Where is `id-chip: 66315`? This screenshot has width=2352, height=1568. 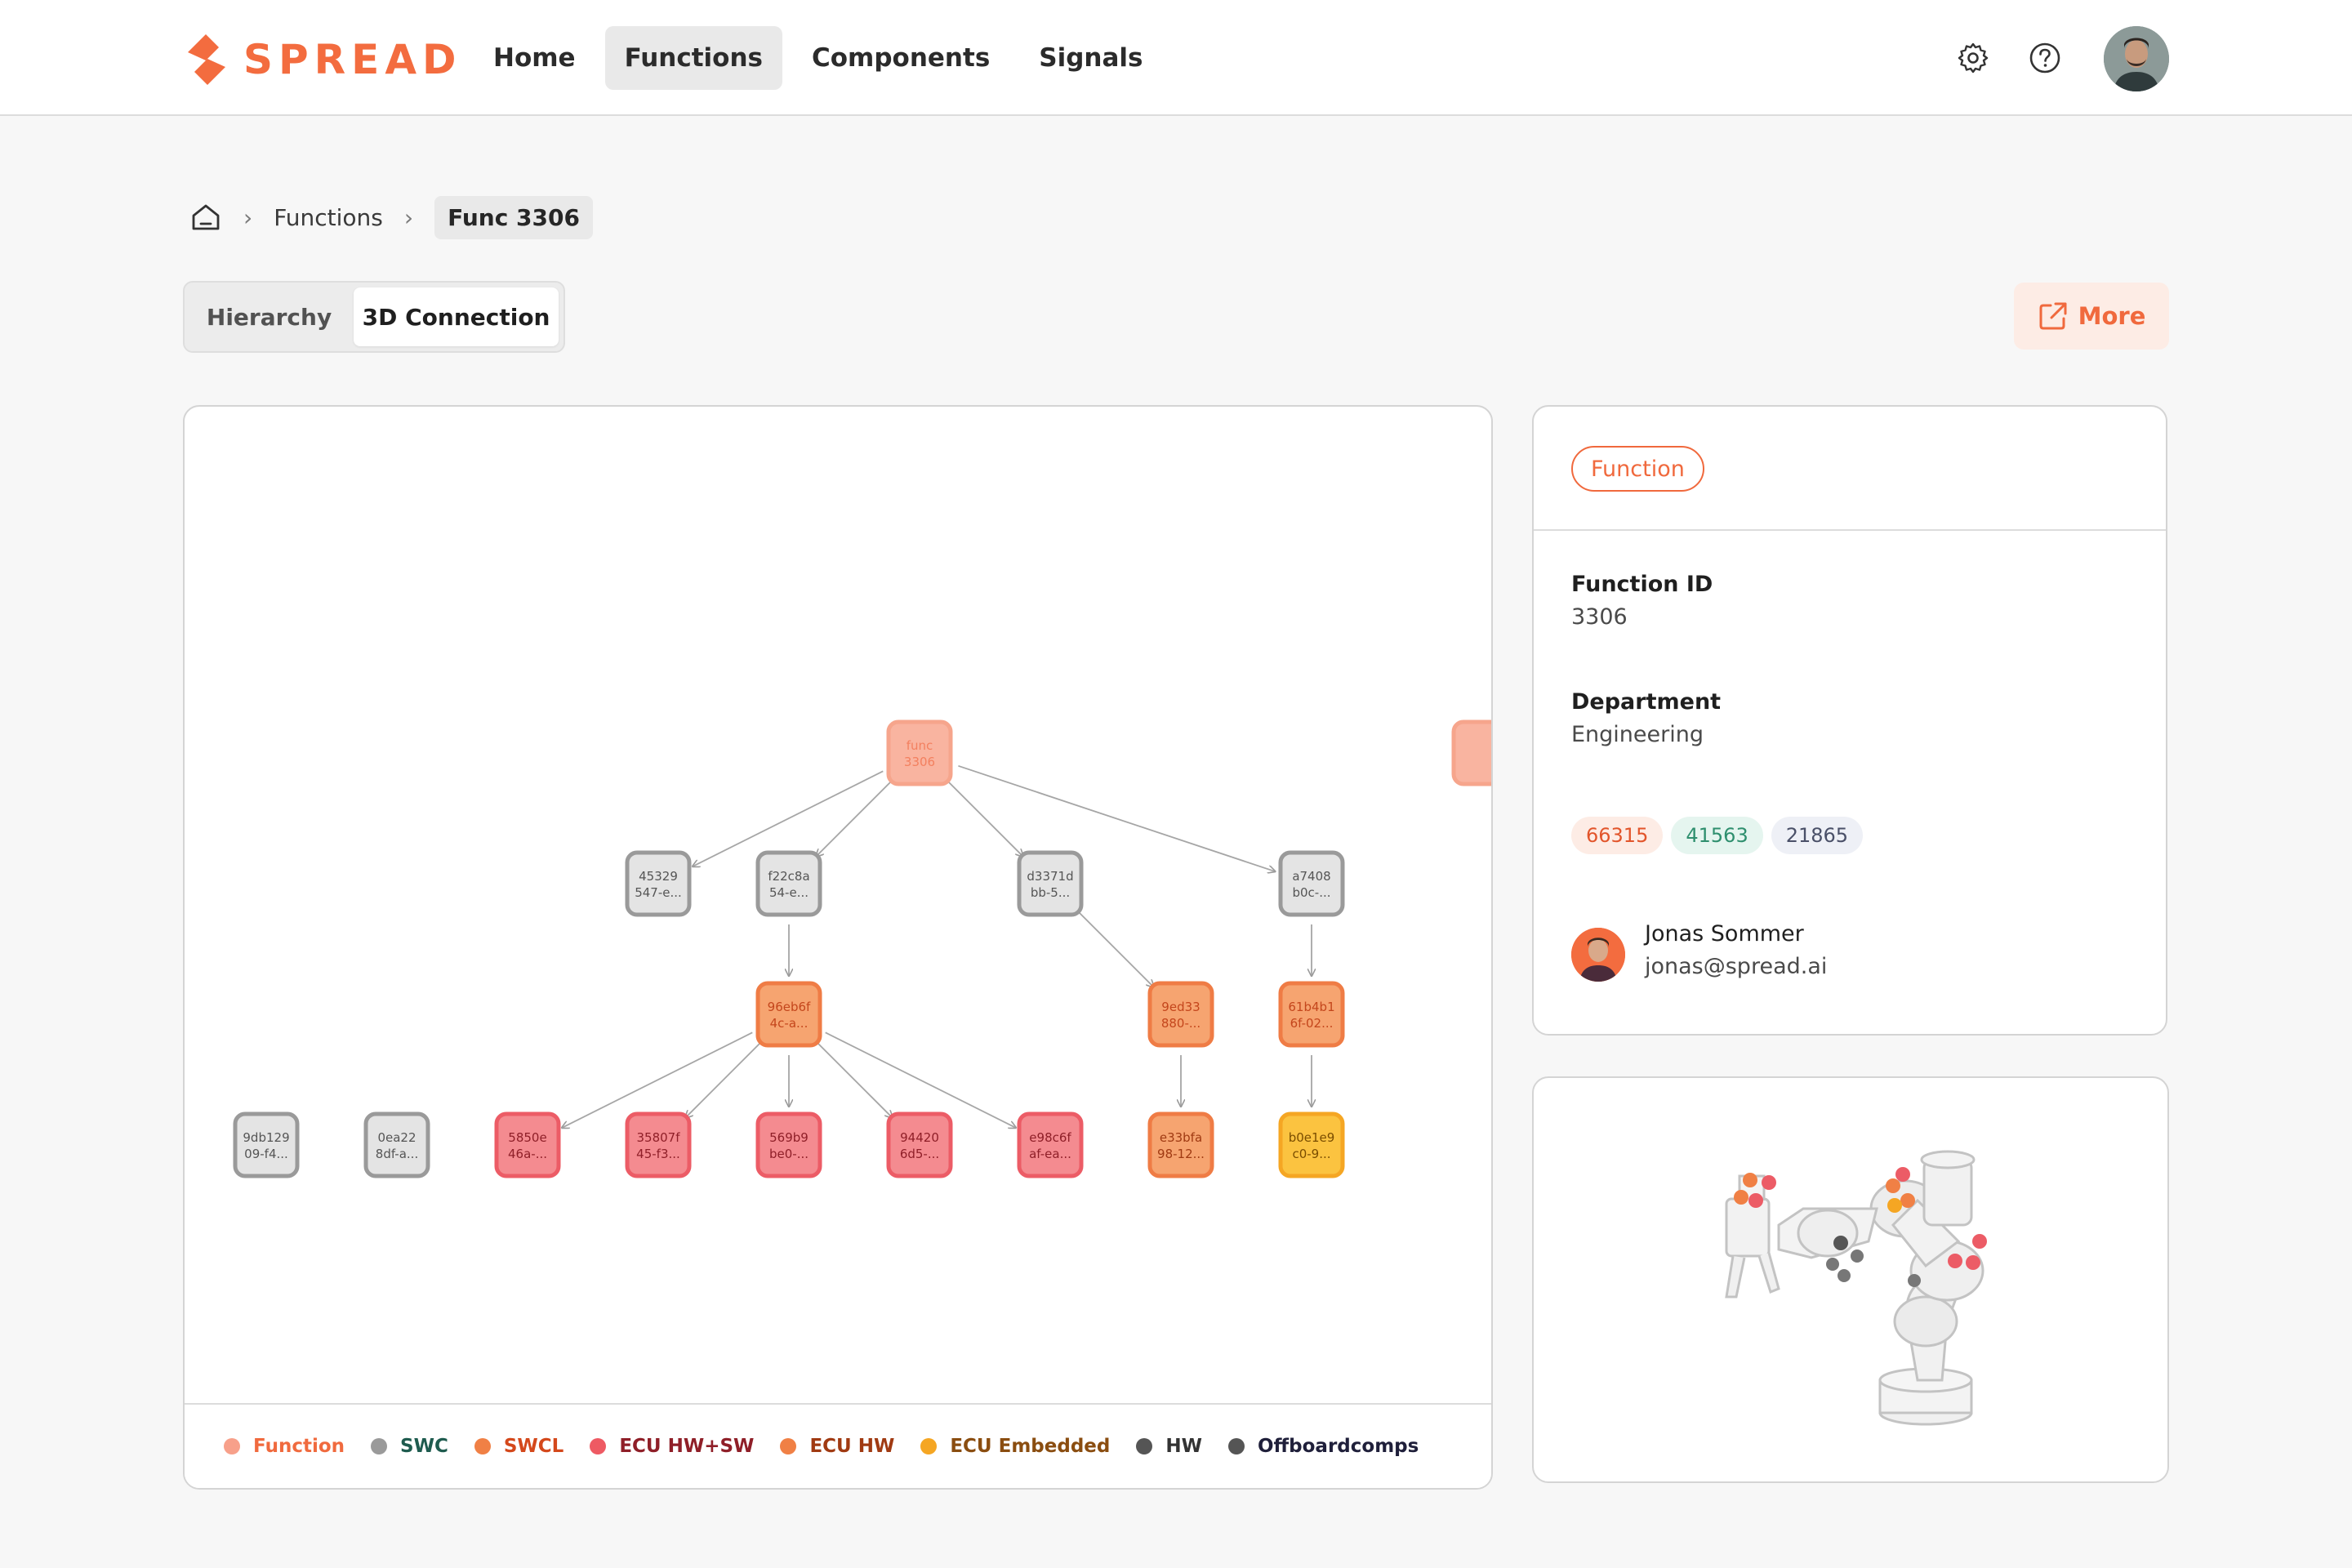 id-chip: 66315 is located at coordinates (1617, 835).